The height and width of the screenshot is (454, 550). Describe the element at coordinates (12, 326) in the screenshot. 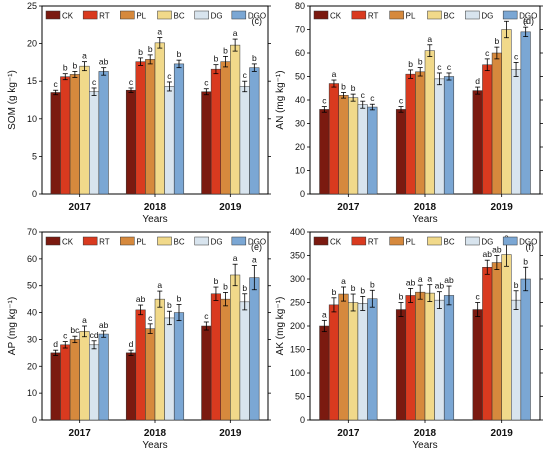

I see `y-axis-label: AP (mg kg⁻¹)` at that location.